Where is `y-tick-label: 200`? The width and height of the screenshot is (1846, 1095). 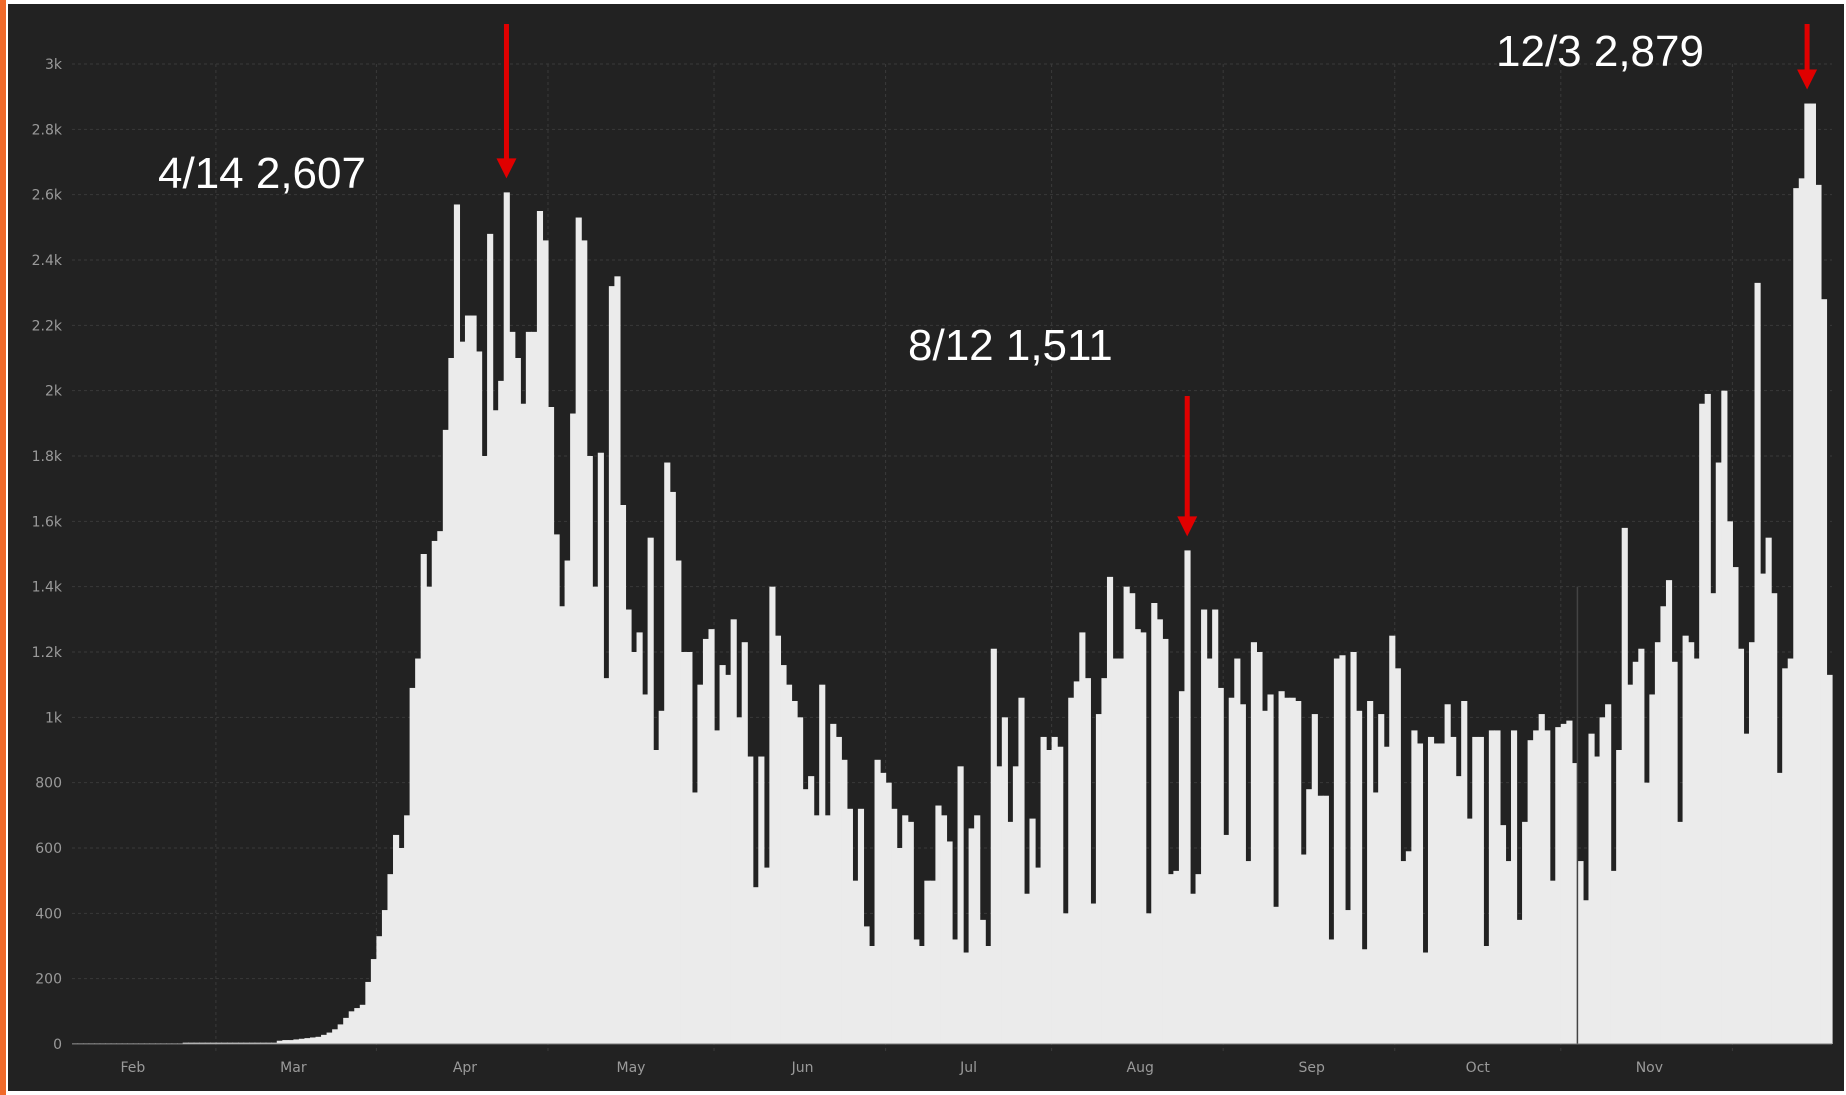 y-tick-label: 200 is located at coordinates (48, 980).